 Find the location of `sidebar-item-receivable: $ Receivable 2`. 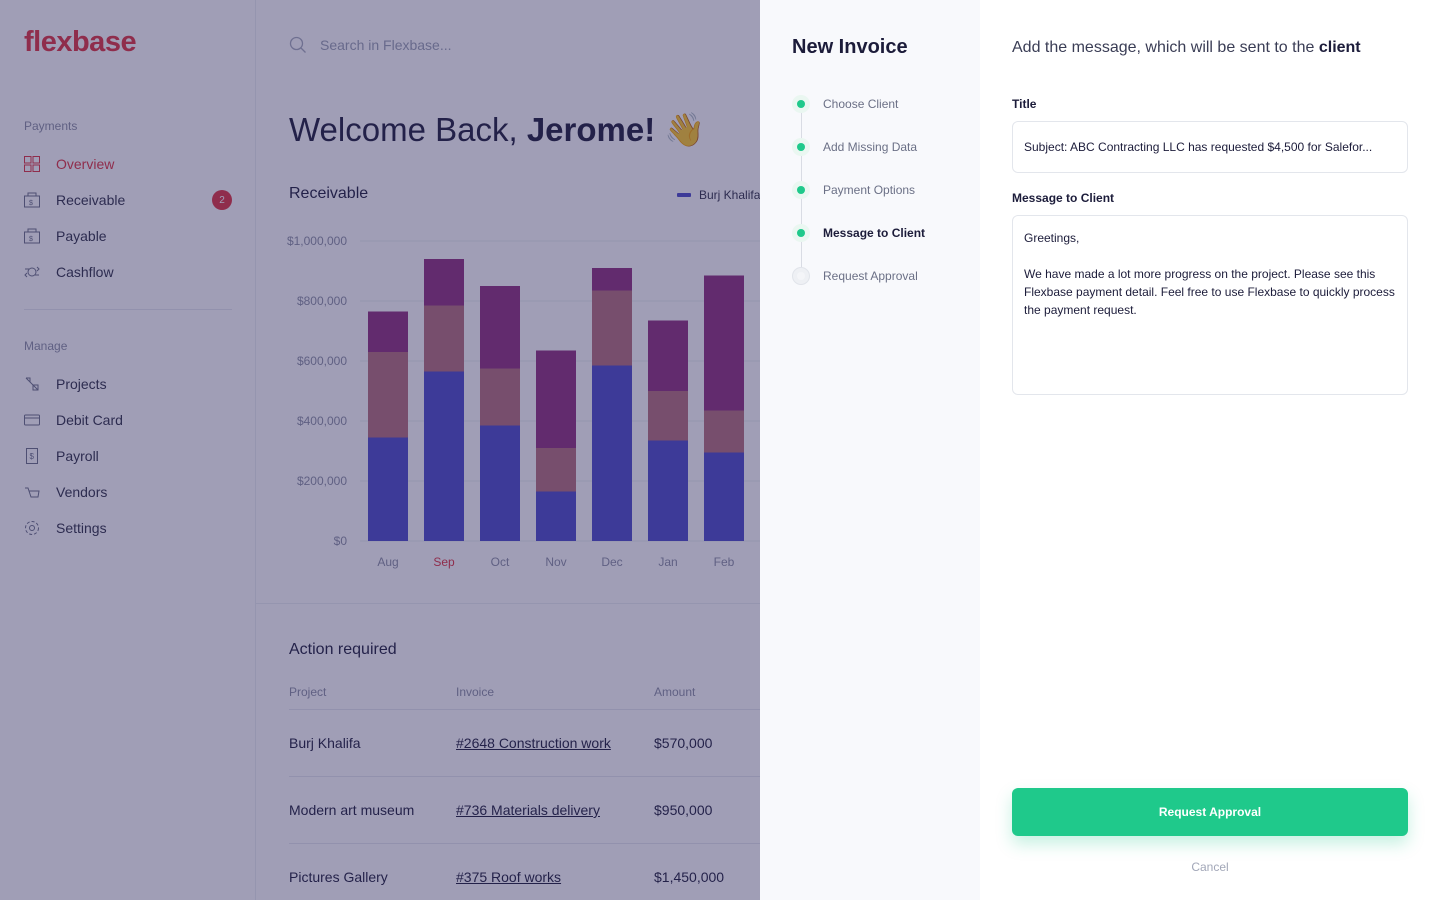

sidebar-item-receivable: $ Receivable 2 is located at coordinates (128, 200).